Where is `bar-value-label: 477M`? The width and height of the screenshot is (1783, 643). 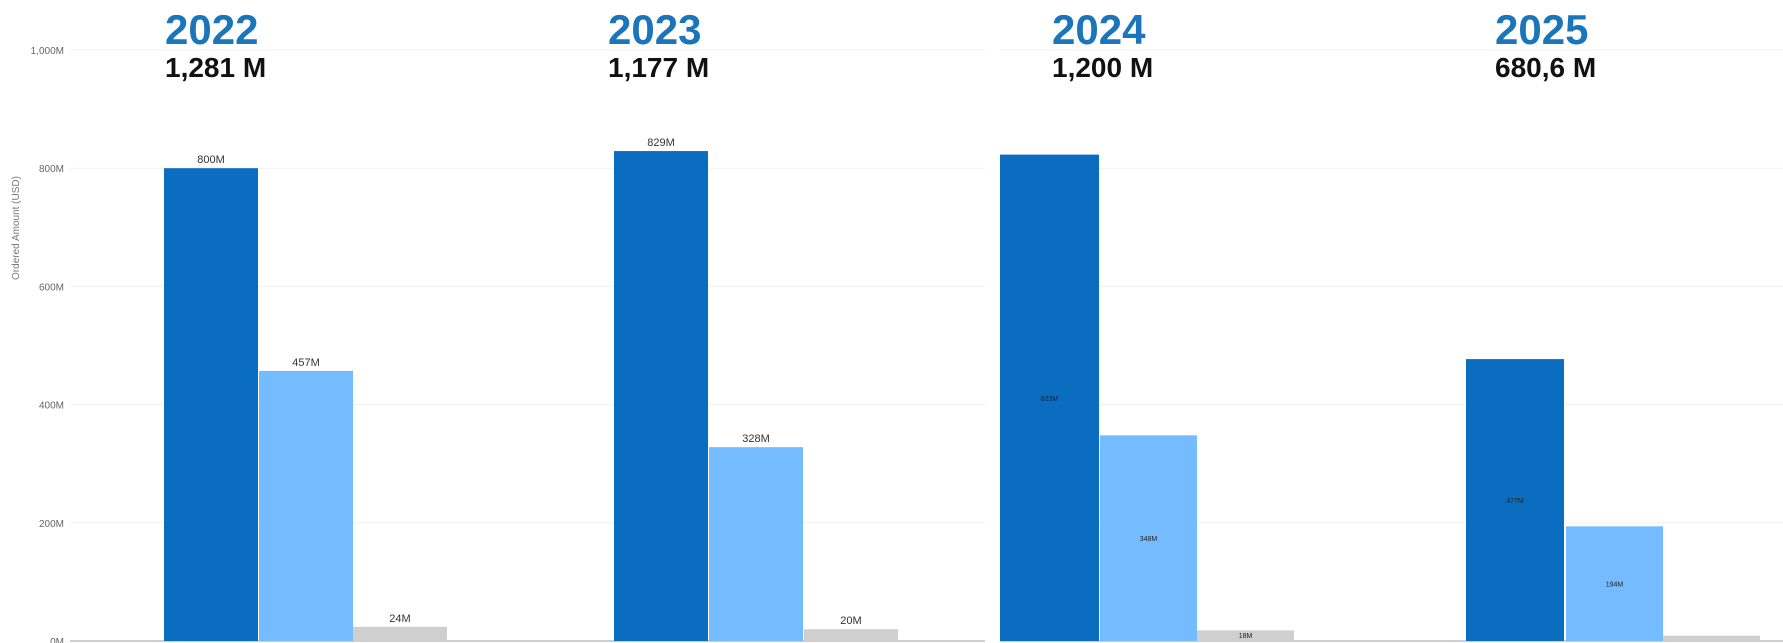
bar-value-label: 477M is located at coordinates (1515, 501).